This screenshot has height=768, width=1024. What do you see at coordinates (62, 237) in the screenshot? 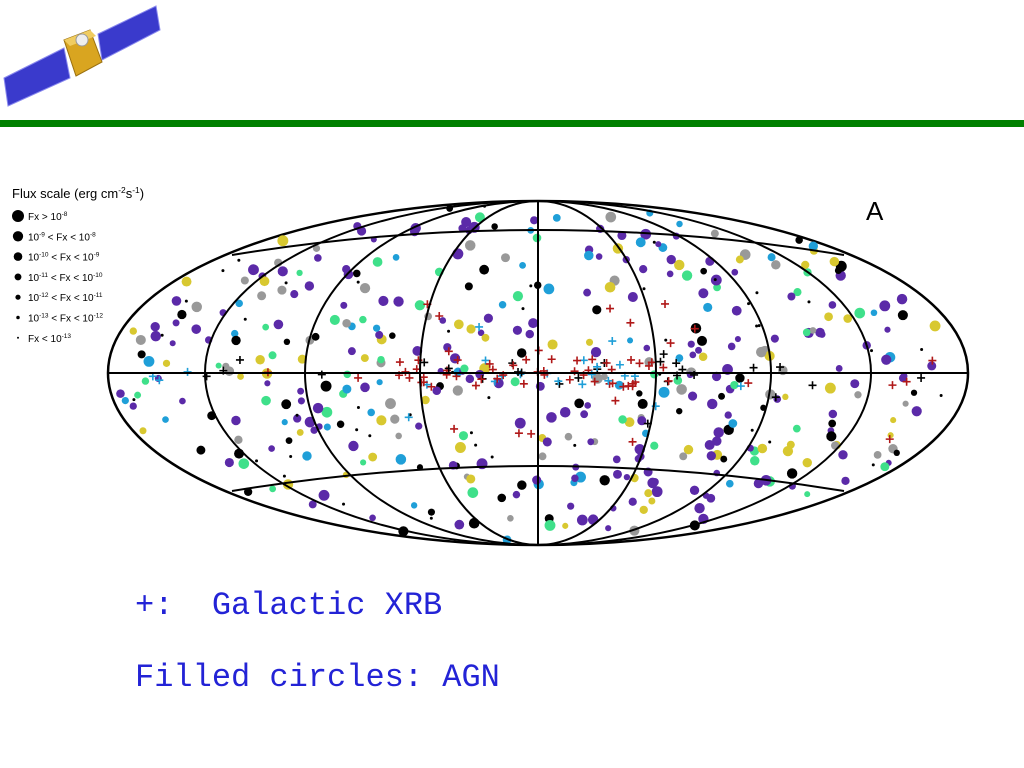
I see `legend-entry: 10-9 < Fx < 10-8` at bounding box center [62, 237].